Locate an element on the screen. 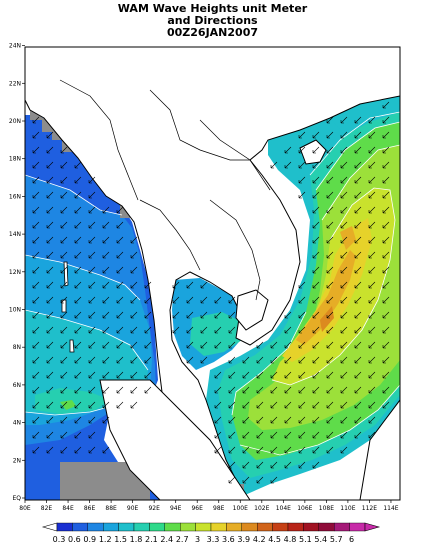 The width and height of the screenshot is (425, 550). colorbar-label: 5.4 is located at coordinates (320, 539).